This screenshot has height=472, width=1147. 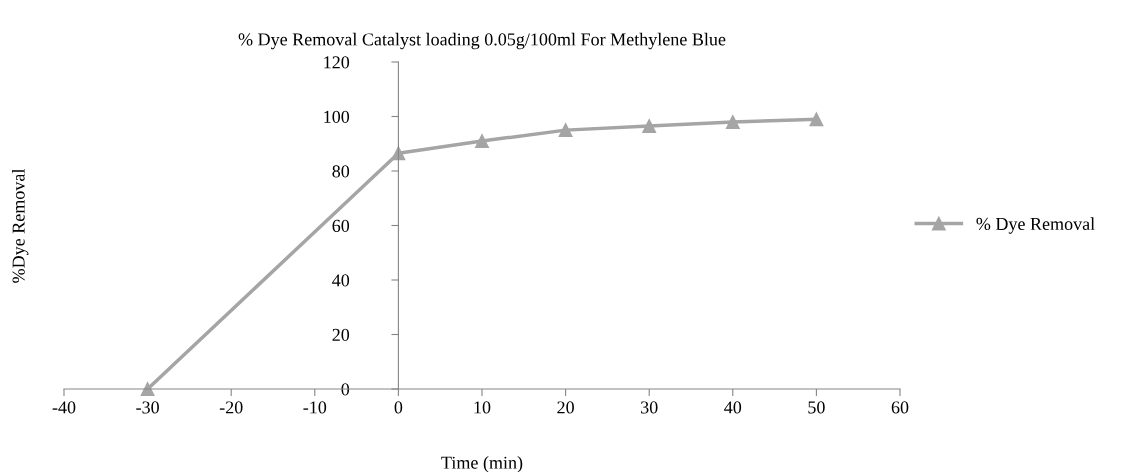 What do you see at coordinates (398, 407) in the screenshot?
I see `x-tick-label: 0` at bounding box center [398, 407].